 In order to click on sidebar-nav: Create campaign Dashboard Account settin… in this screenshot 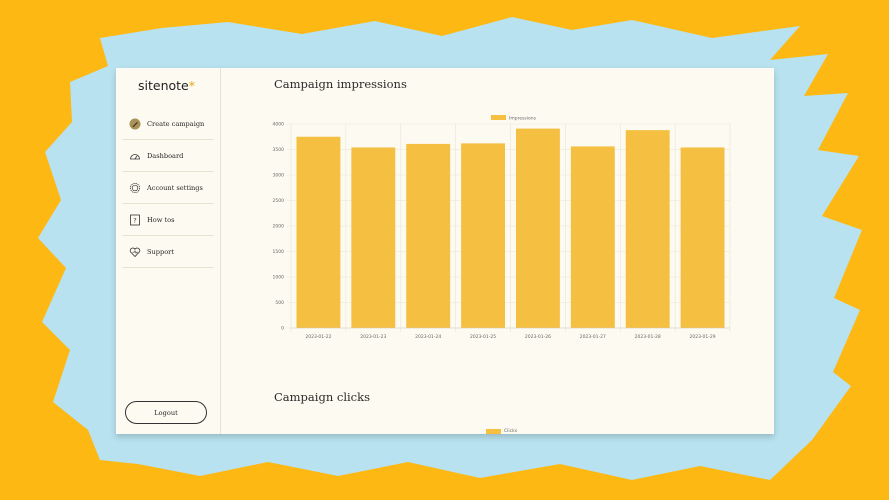, I will do `click(168, 188)`.